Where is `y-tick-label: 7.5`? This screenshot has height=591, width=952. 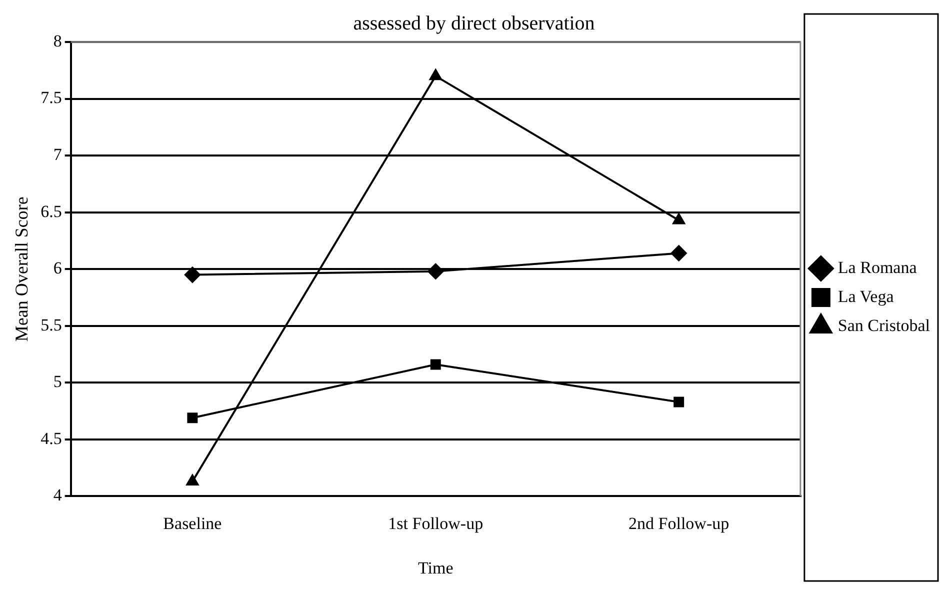
y-tick-label: 7.5 is located at coordinates (51, 98).